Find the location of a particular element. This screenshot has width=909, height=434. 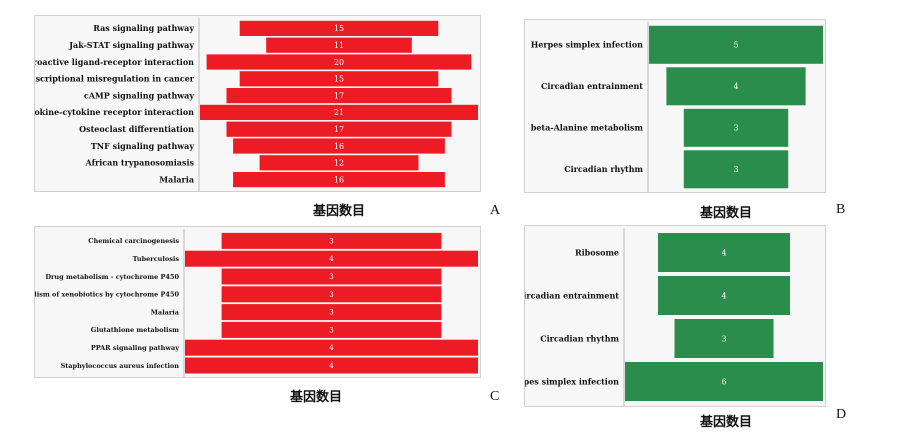

chart-c-value-staphylococcus-aureus-infection: 4 is located at coordinates (331, 366).